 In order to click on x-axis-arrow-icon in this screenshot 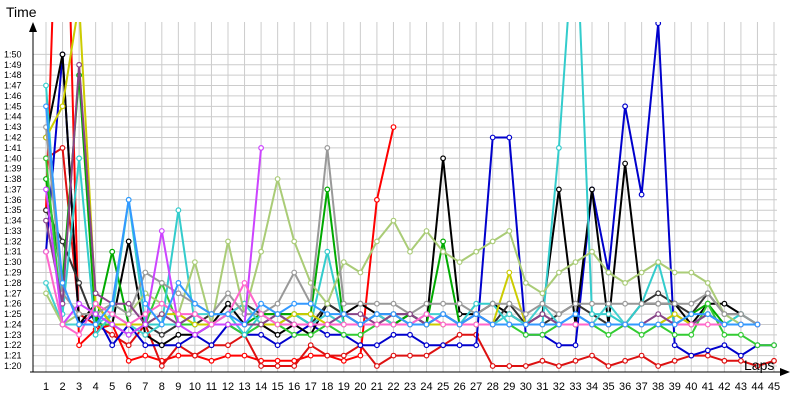, I will do `click(785, 372)`.